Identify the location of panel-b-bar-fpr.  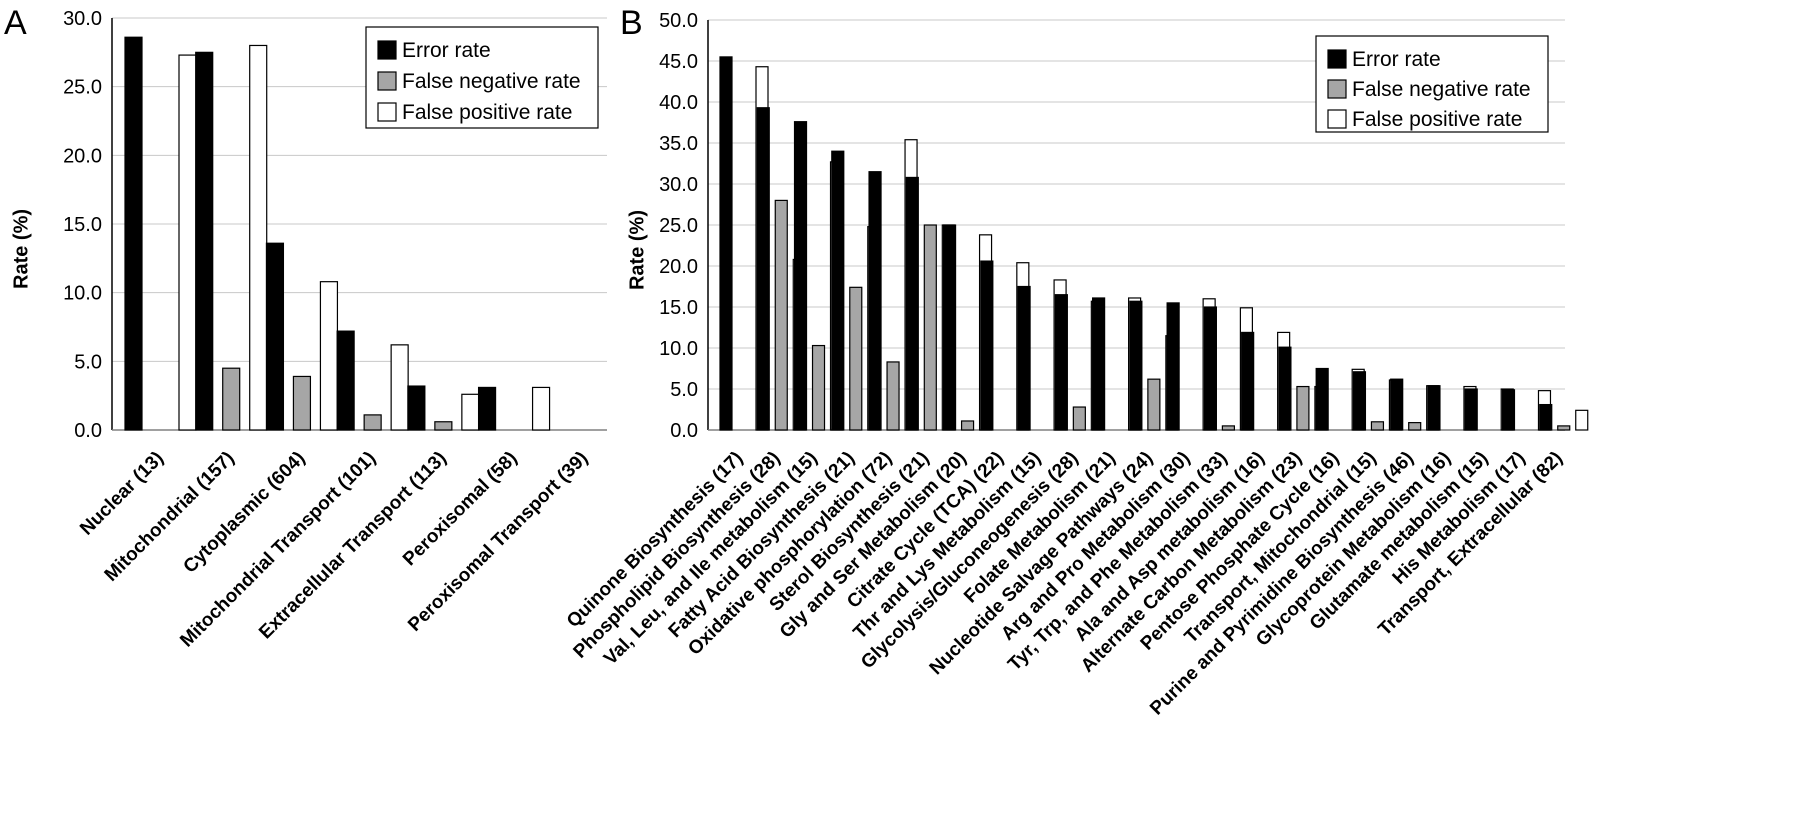
(1582, 420).